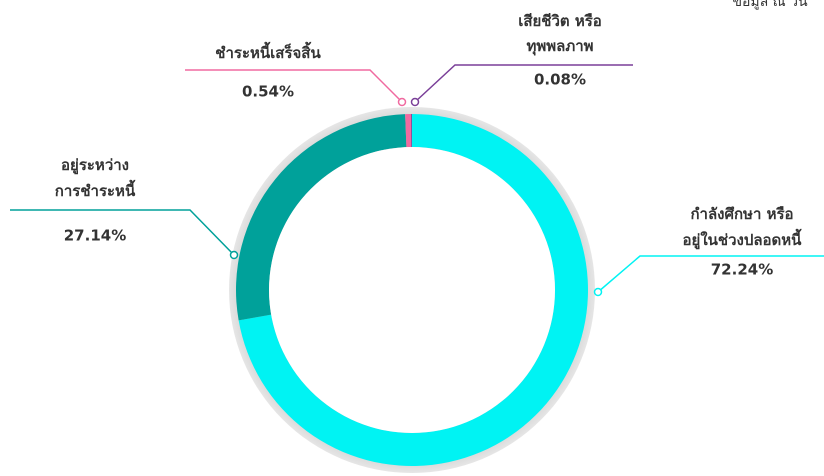 The width and height of the screenshot is (824, 476). I want to click on note: ข้อมูล ณ วัน, so click(770, 5).